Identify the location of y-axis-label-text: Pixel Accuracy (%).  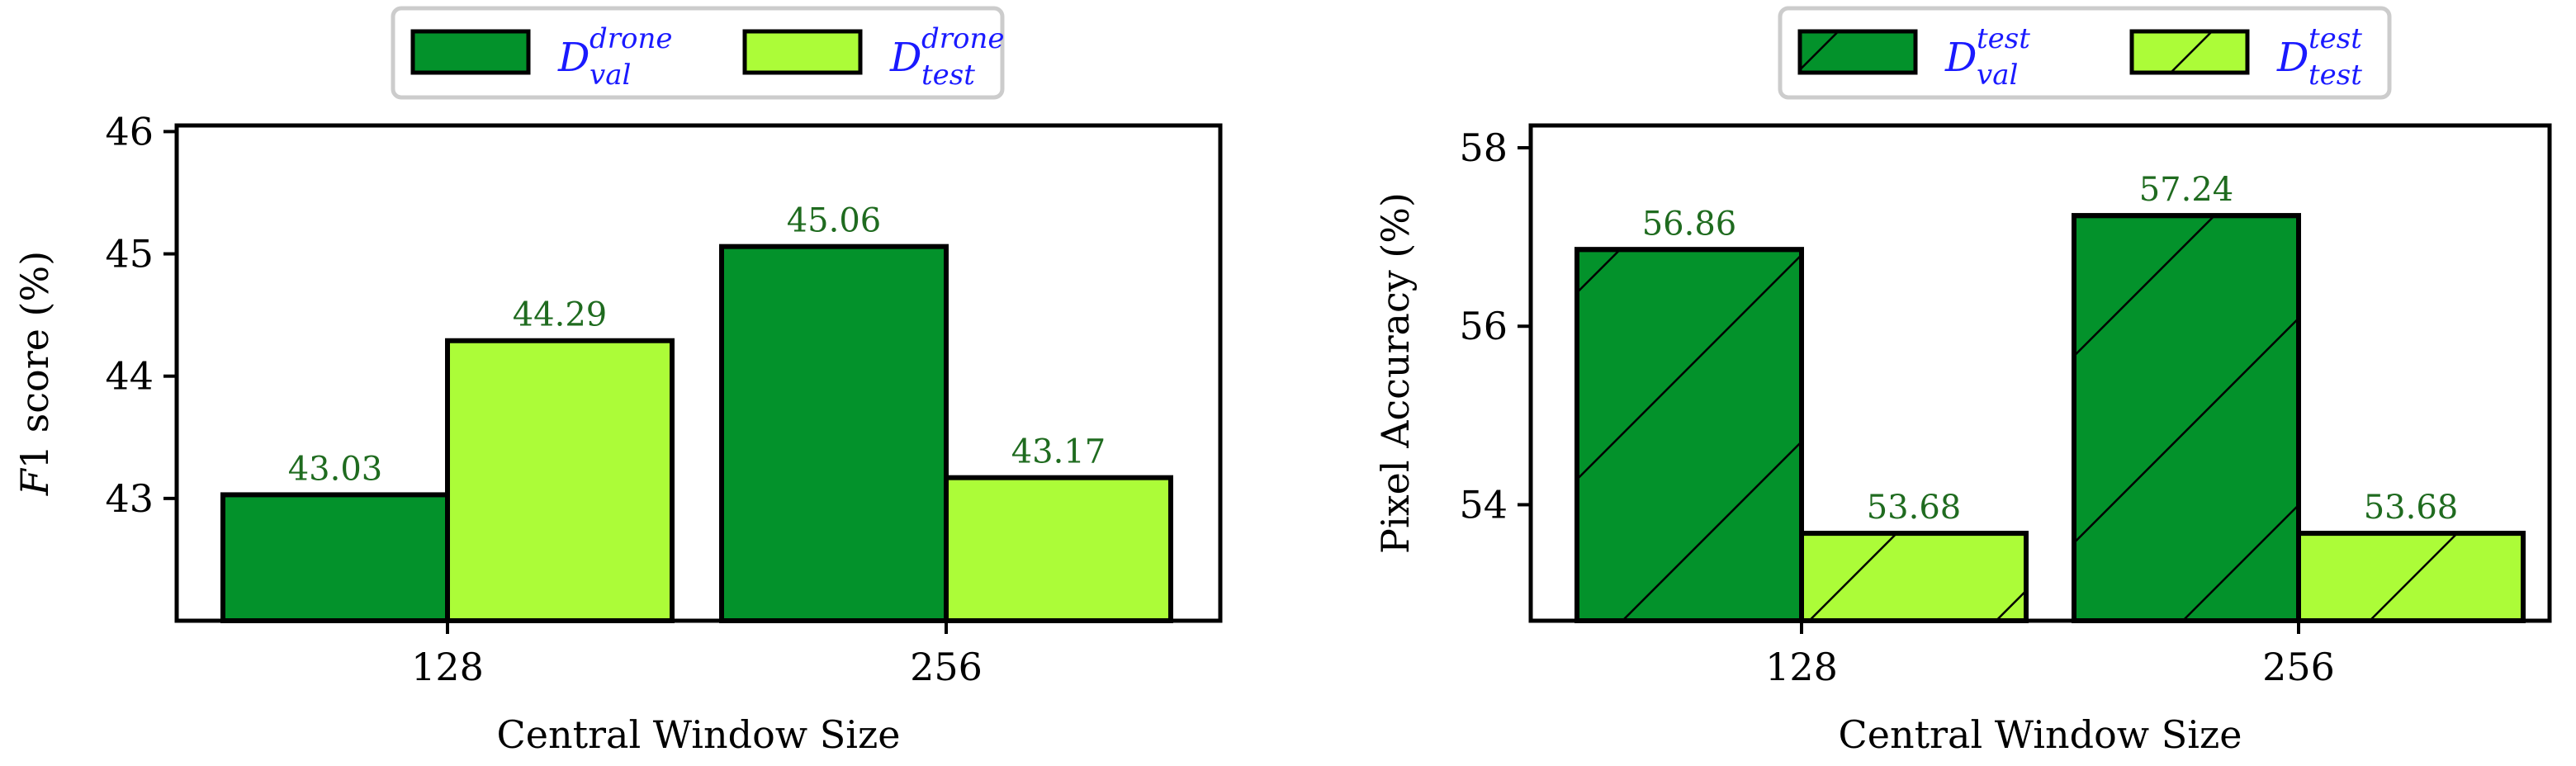
(1395, 373).